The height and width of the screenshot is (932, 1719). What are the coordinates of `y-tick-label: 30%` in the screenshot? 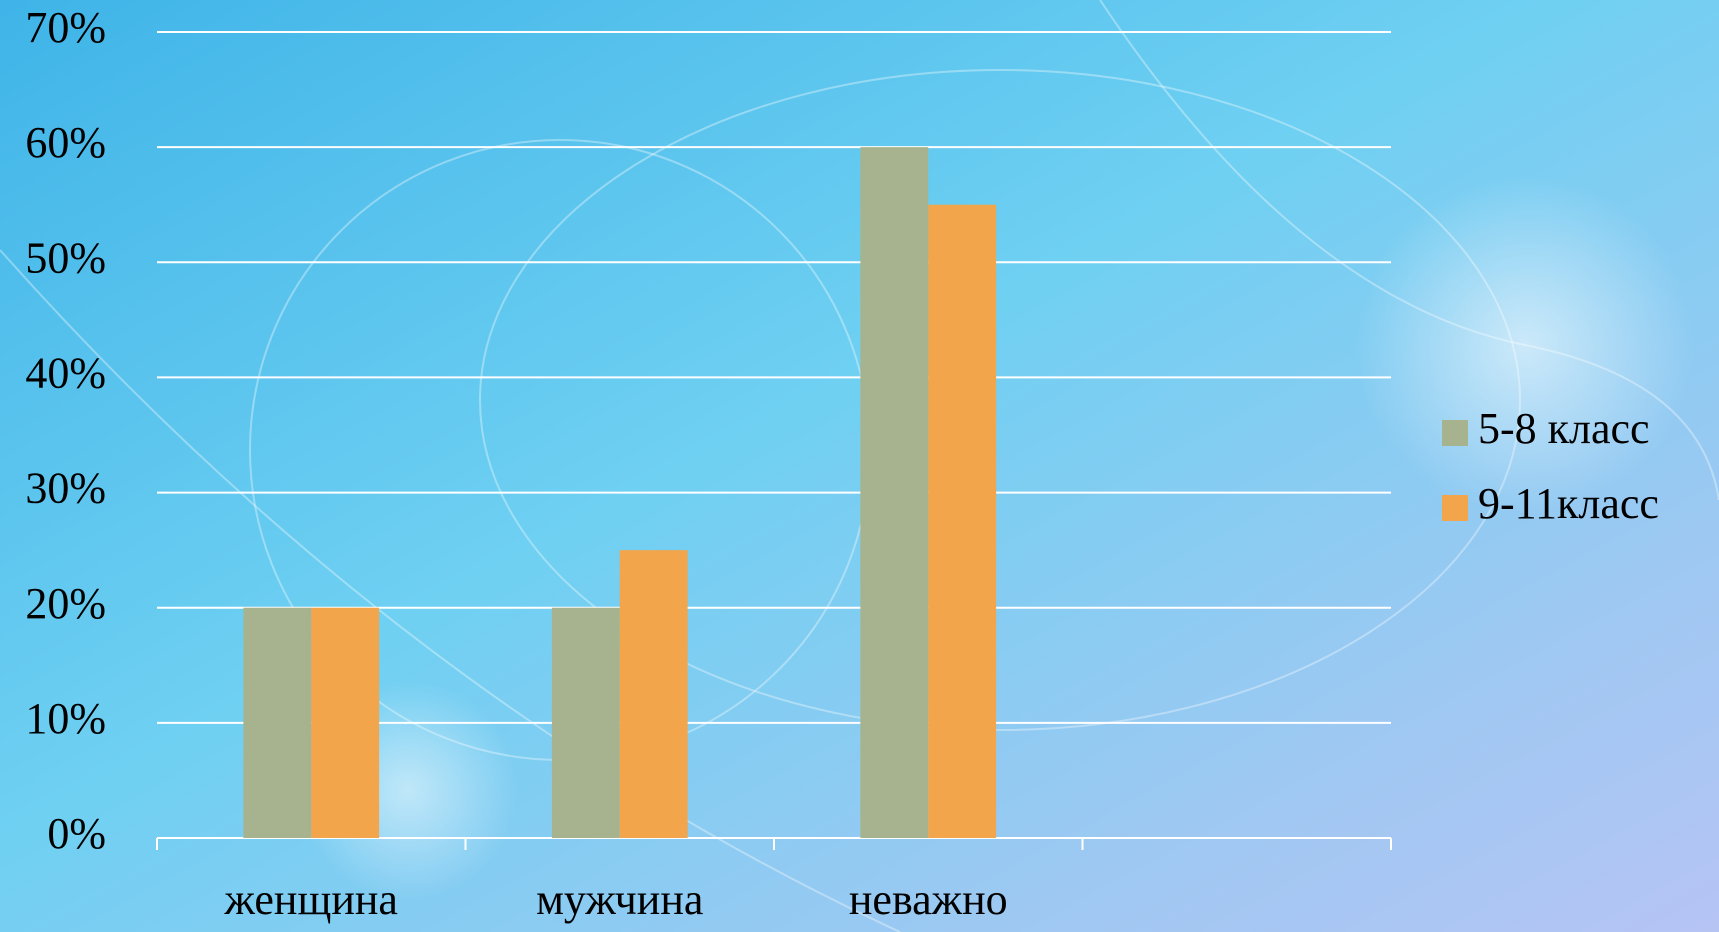 It's located at (65, 488).